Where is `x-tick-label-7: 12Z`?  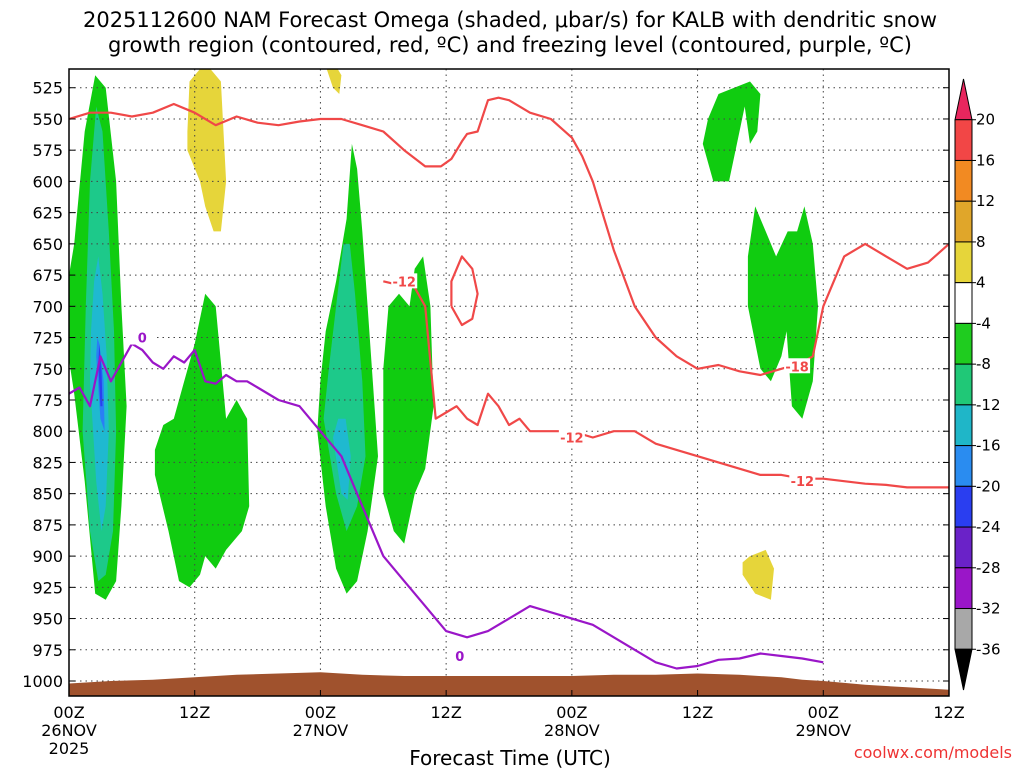 x-tick-label-7: 12Z is located at coordinates (948, 712).